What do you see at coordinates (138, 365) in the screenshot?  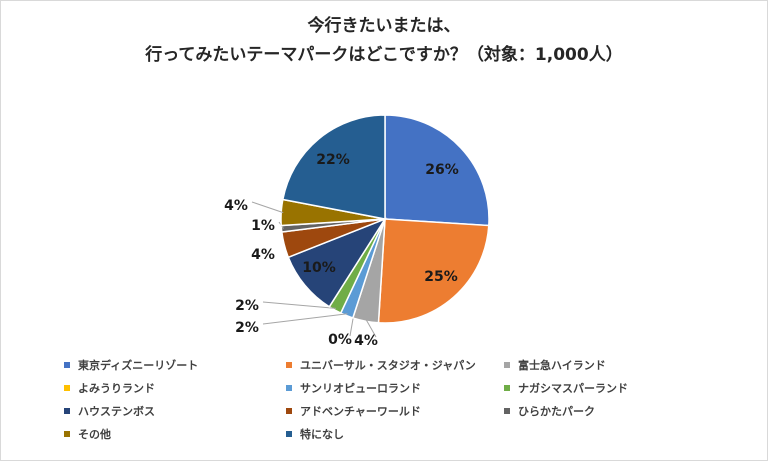 I see `legend-label: 東京ディズニーリゾート` at bounding box center [138, 365].